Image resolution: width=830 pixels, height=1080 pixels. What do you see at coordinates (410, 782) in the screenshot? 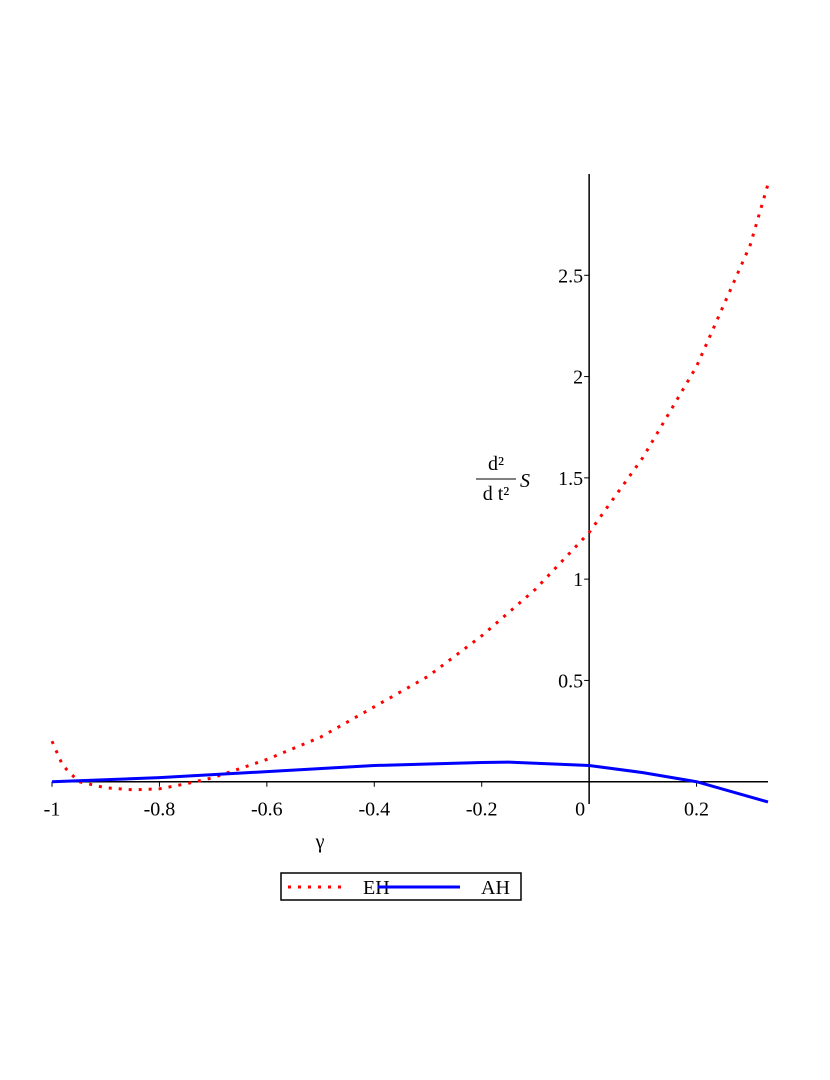
I see `series-line` at bounding box center [410, 782].